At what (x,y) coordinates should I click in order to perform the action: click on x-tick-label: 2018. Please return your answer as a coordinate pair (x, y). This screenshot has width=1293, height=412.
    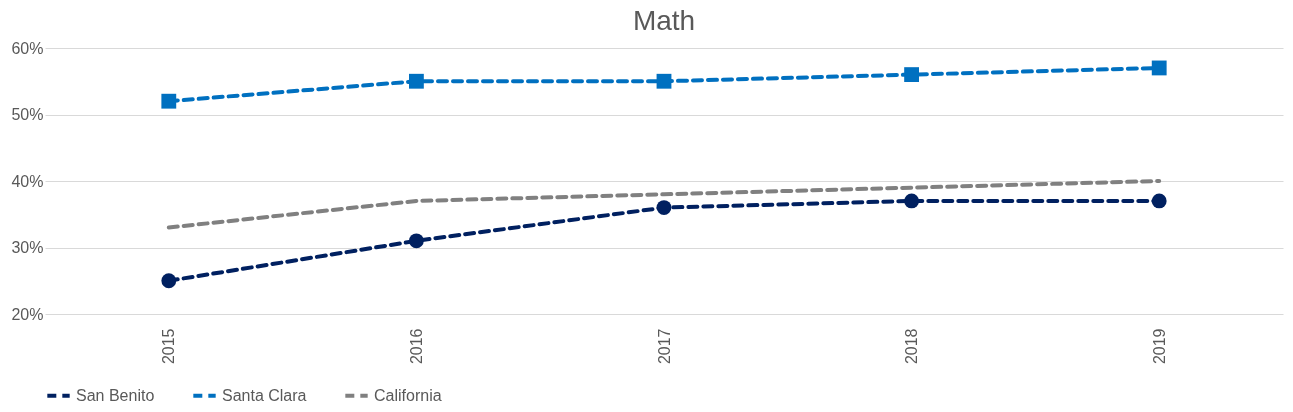
    Looking at the image, I should click on (912, 346).